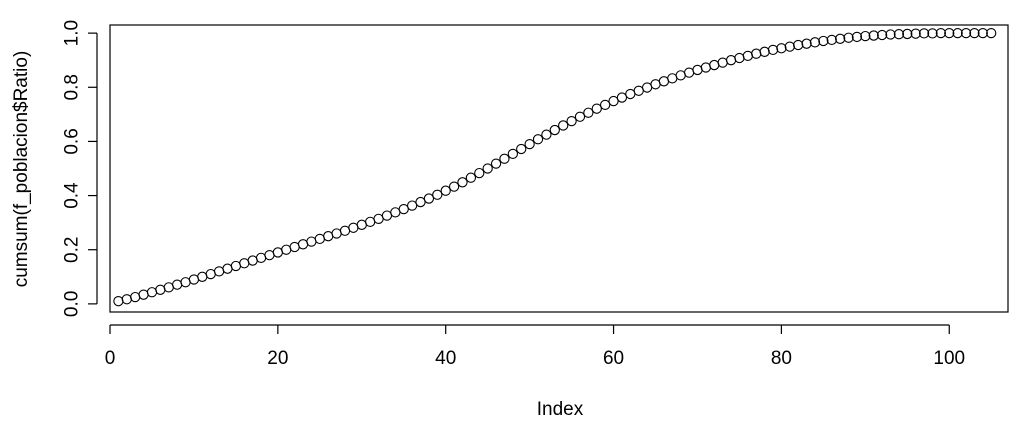  What do you see at coordinates (613, 358) in the screenshot?
I see `x-tick-label: 60` at bounding box center [613, 358].